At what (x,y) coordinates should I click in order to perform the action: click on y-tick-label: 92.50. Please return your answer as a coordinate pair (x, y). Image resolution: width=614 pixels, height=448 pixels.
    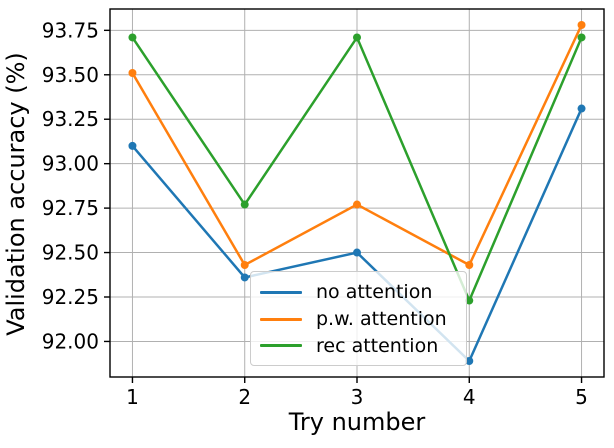
    Looking at the image, I should click on (70, 253).